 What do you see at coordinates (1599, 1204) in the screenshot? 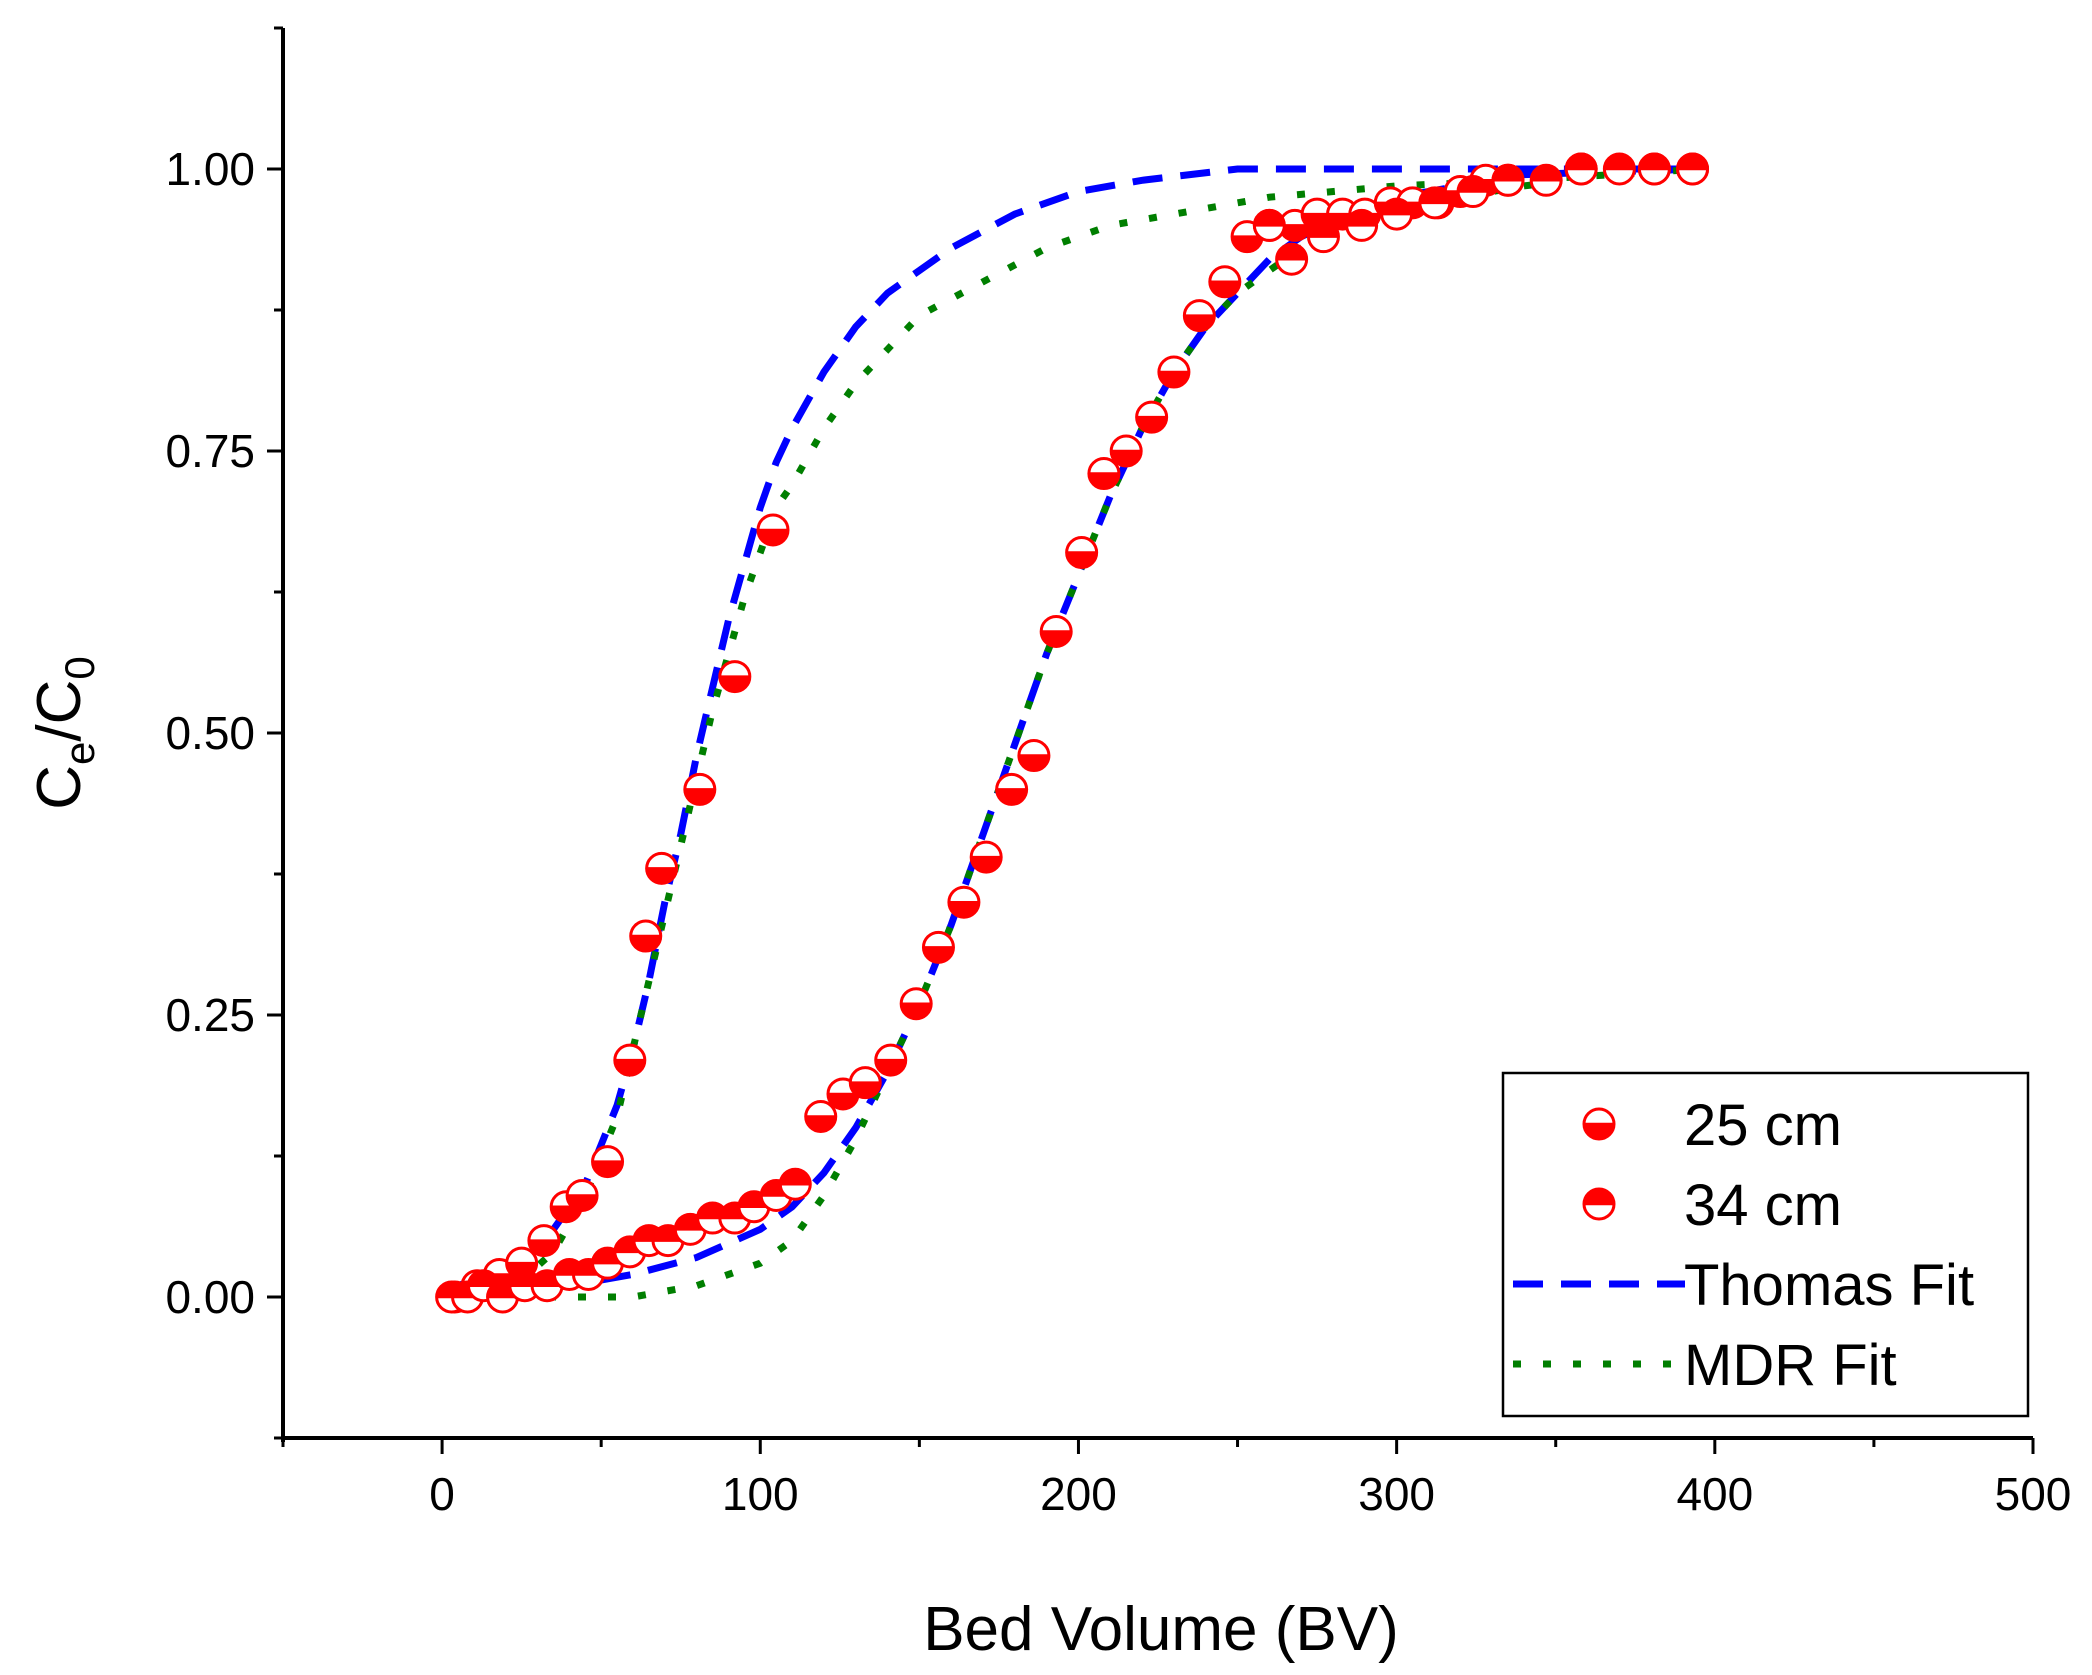
I see `legend-marker-34-cm` at bounding box center [1599, 1204].